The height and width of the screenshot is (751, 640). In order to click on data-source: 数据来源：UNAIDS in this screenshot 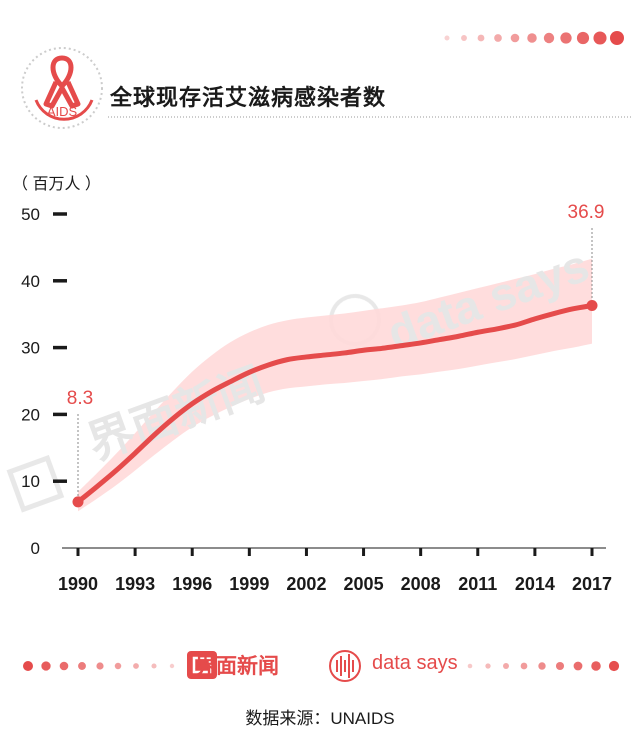, I will do `click(320, 718)`.